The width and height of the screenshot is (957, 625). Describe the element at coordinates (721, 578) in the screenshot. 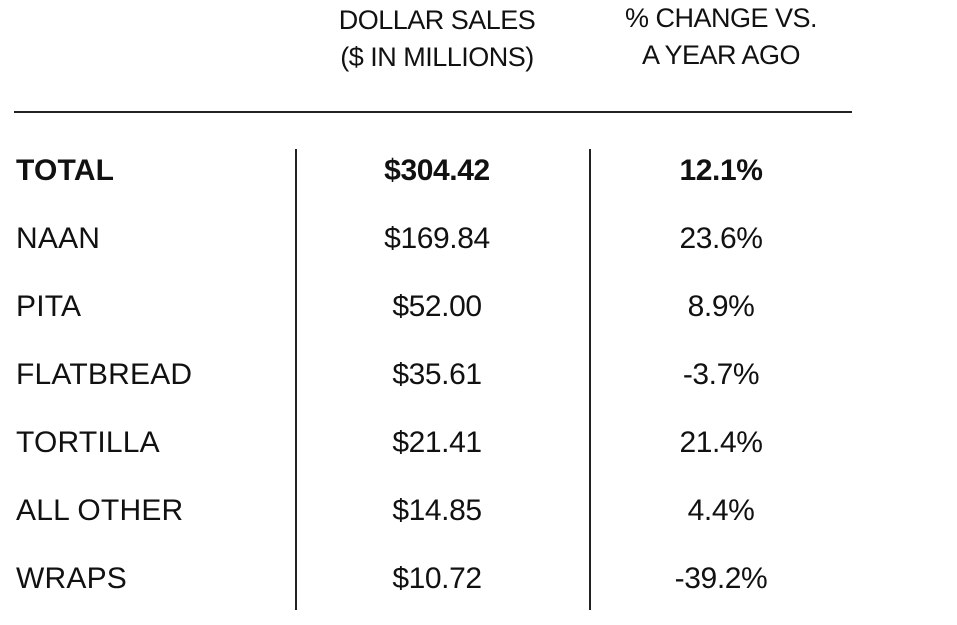

I see `percent-change-value: -39.2%` at that location.